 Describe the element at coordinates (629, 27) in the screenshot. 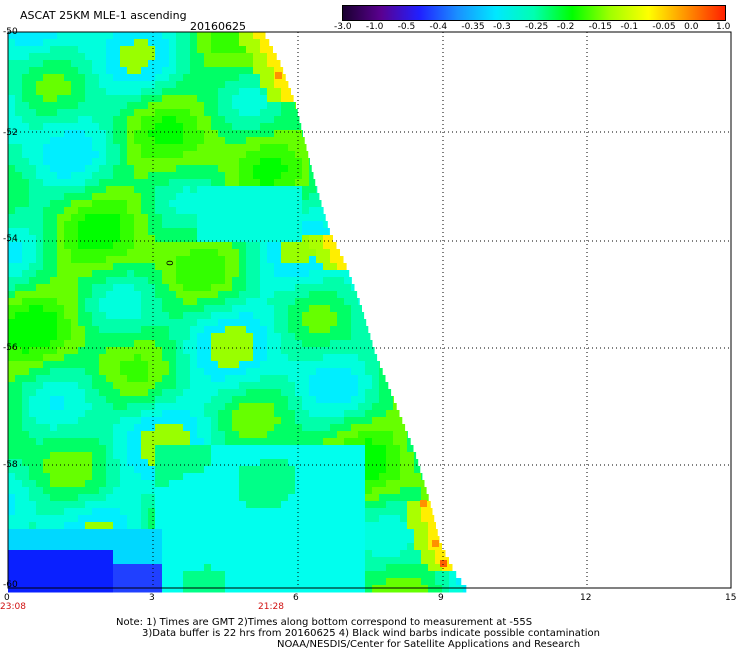

I see `colorbar-label: -0.1` at that location.